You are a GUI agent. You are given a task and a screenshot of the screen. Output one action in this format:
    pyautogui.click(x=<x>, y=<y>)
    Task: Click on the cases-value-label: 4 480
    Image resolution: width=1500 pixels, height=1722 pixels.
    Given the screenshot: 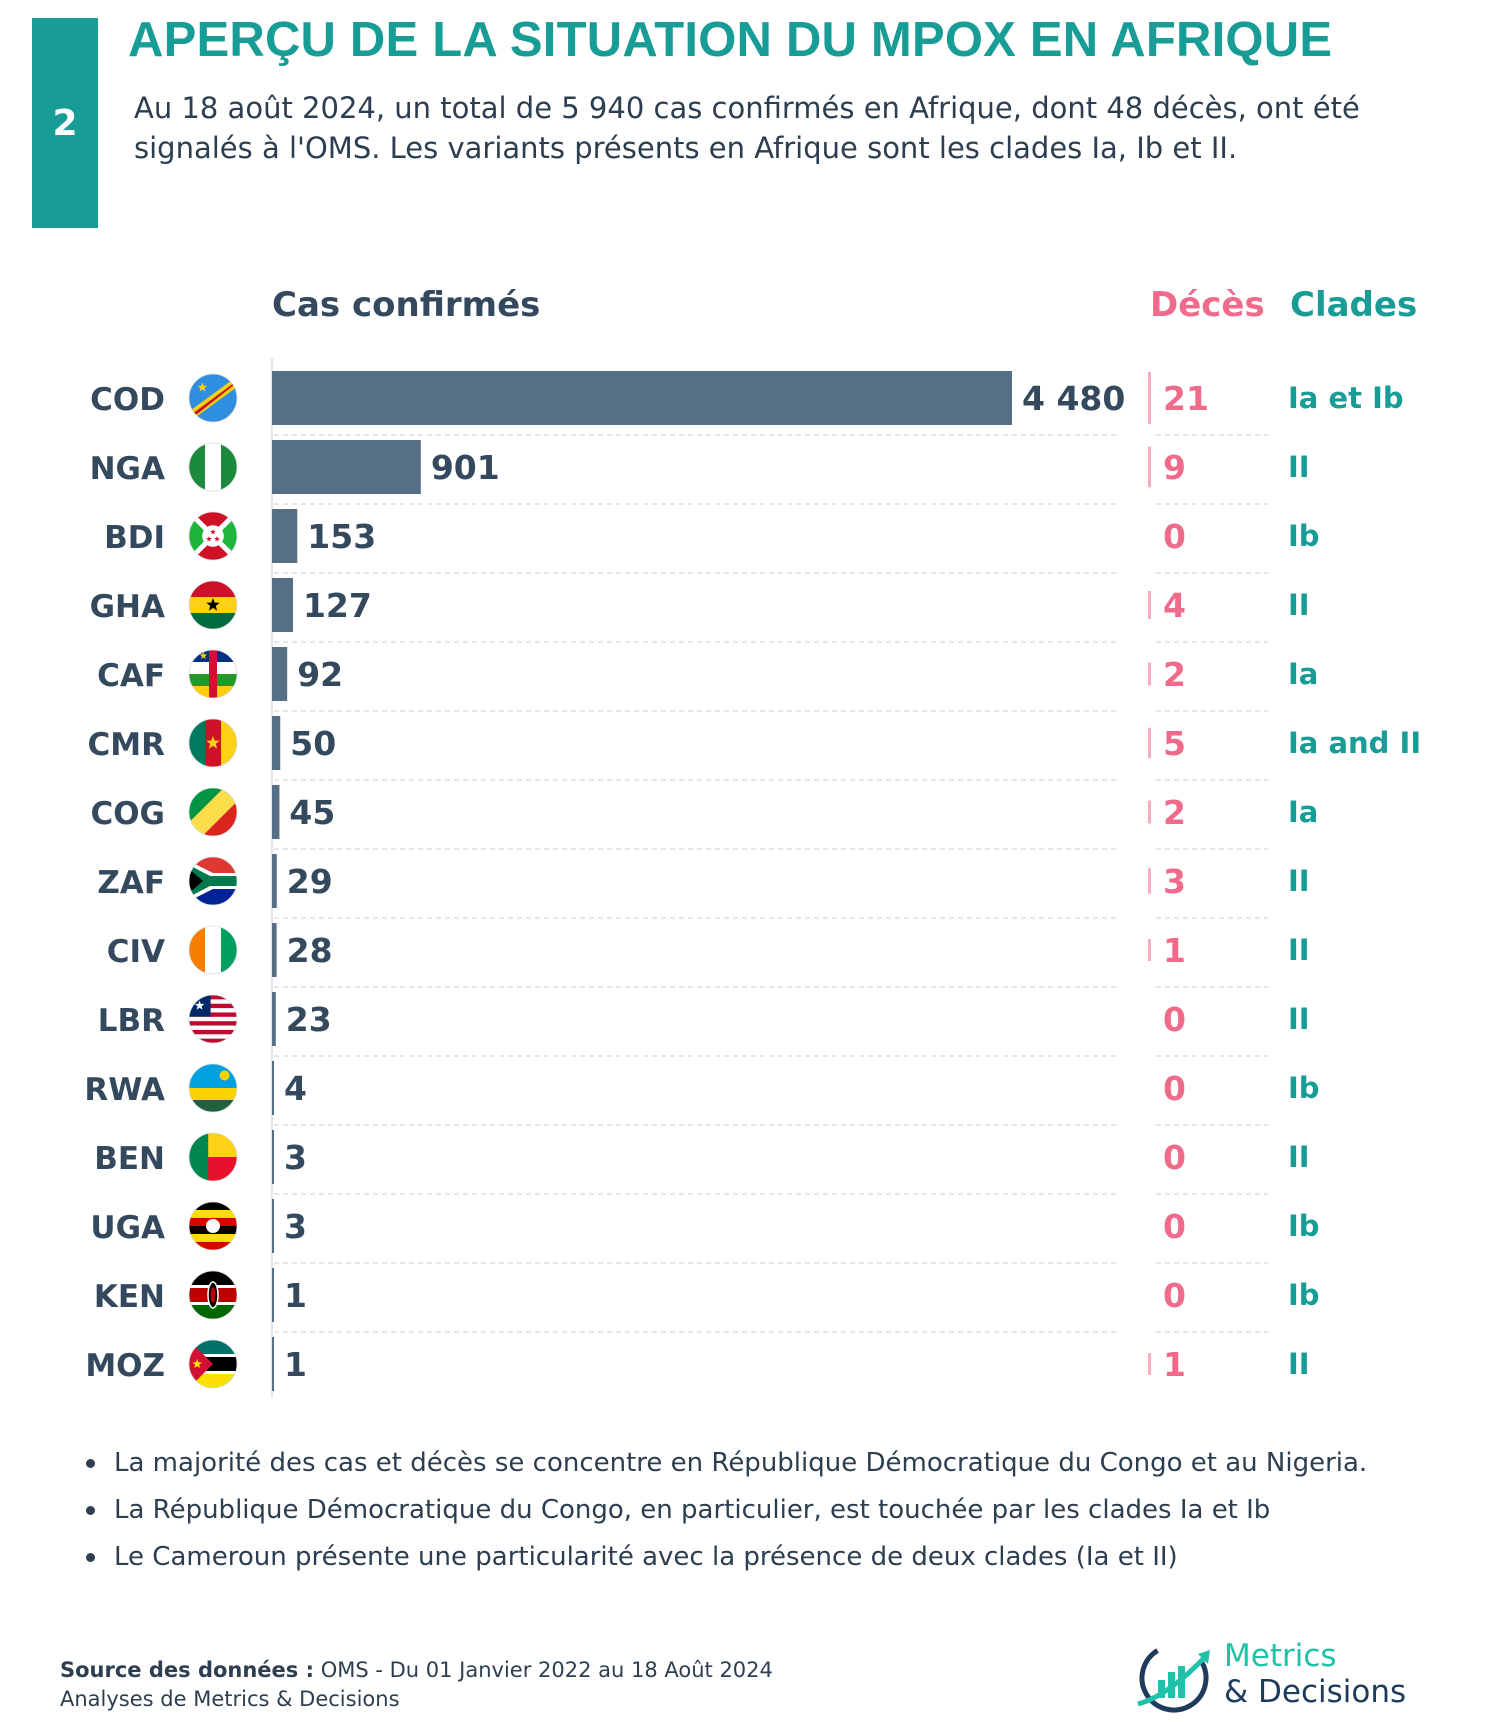 What is the action you would take?
    pyautogui.click(x=1073, y=398)
    